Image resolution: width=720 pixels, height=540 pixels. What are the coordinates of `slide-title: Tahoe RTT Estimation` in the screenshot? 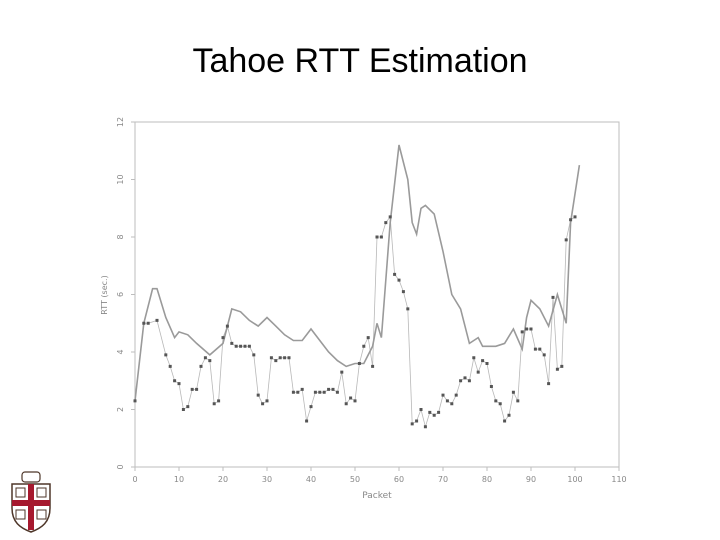 It's located at (360, 61).